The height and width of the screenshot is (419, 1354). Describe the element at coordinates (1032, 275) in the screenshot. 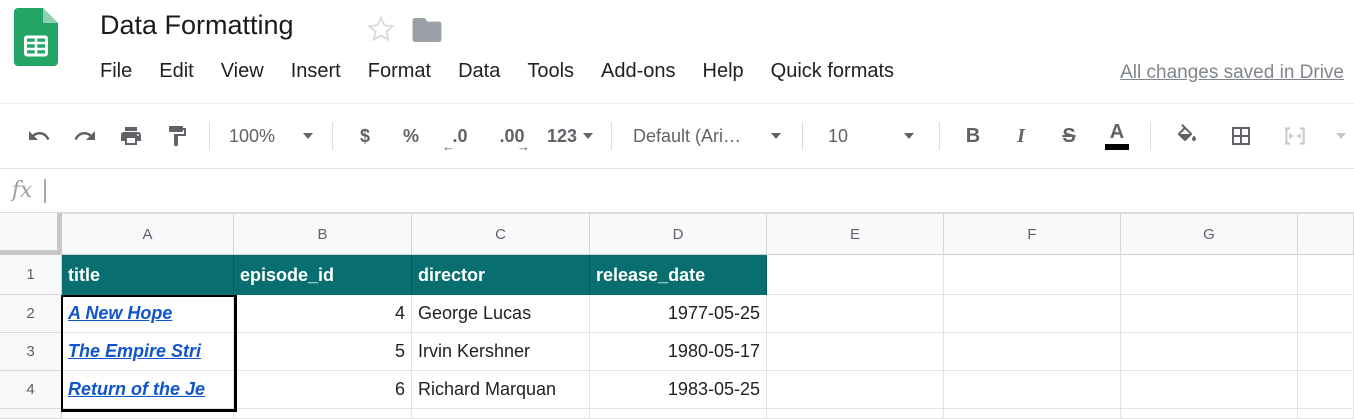

I see `cell-f1` at that location.